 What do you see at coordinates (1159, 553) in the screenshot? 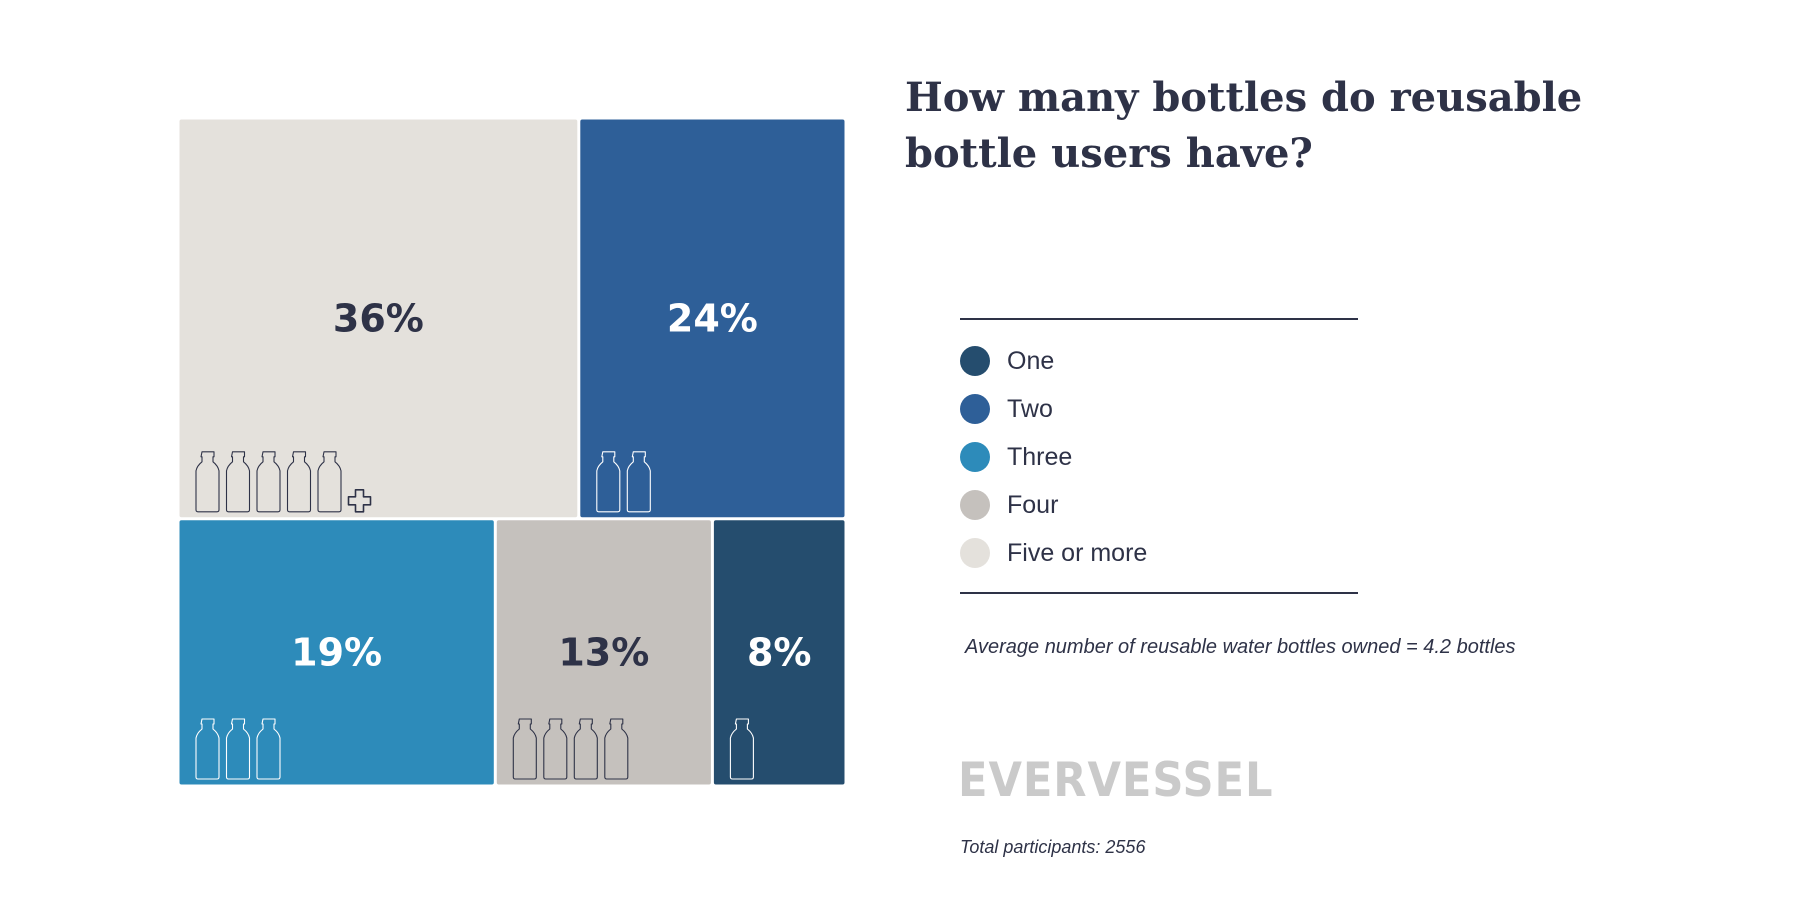
I see `legend-item-five-or-more: Five or more` at bounding box center [1159, 553].